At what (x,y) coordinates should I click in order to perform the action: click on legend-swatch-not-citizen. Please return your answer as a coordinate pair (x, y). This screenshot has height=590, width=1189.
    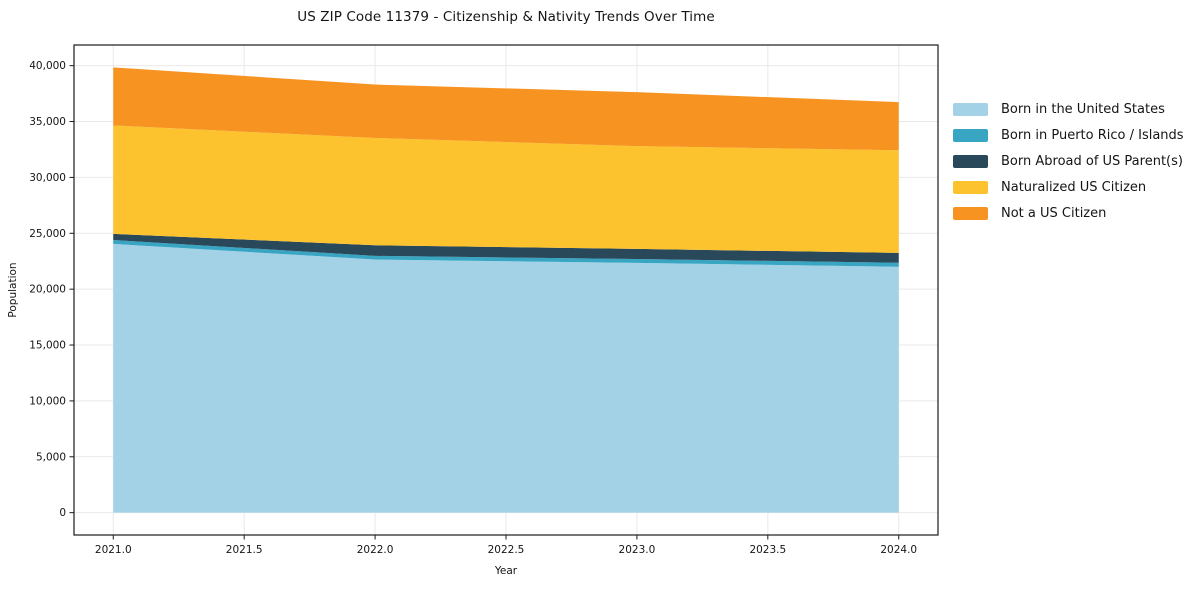
    Looking at the image, I should click on (970, 213).